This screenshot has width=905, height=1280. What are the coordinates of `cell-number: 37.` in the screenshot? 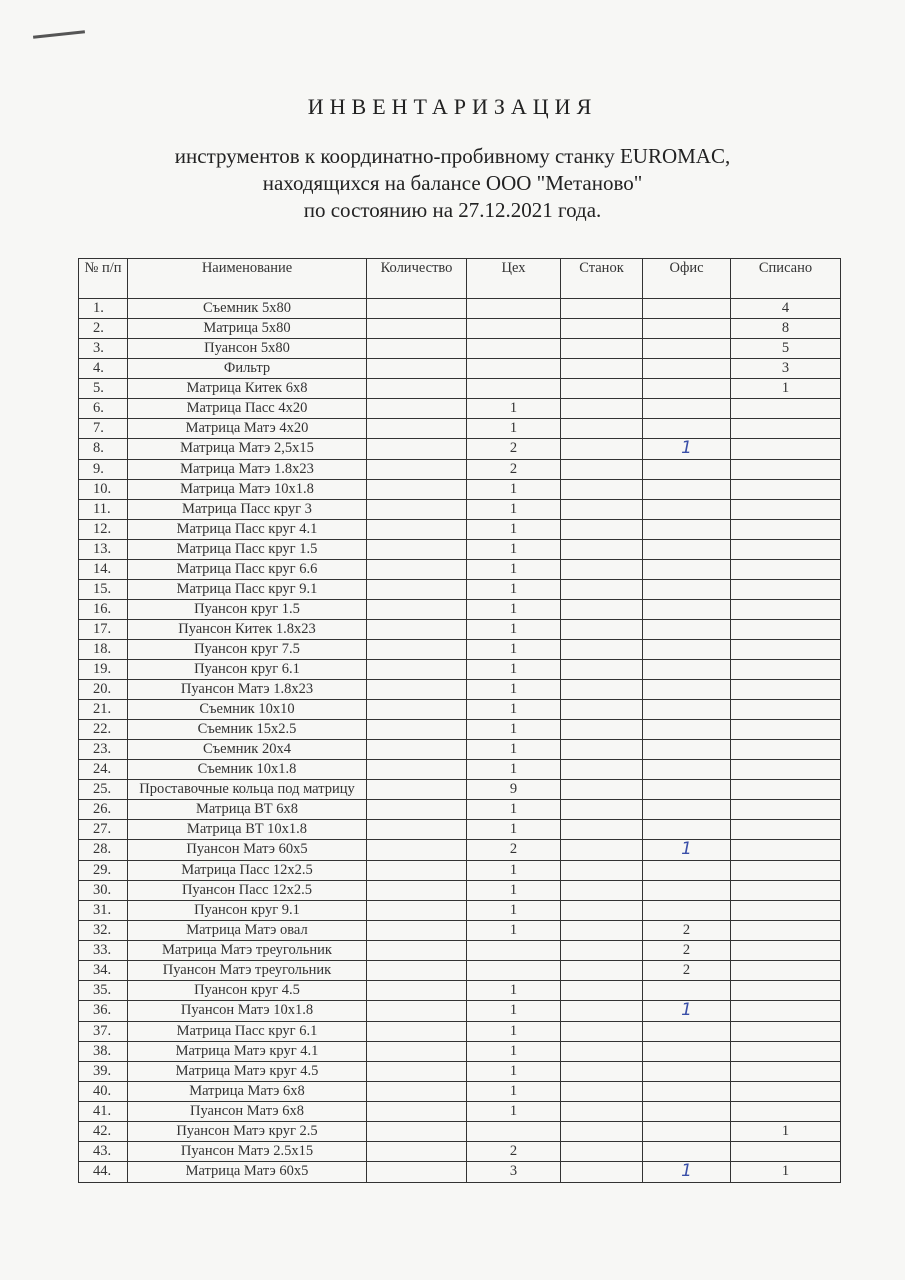 It's located at (103, 1031).